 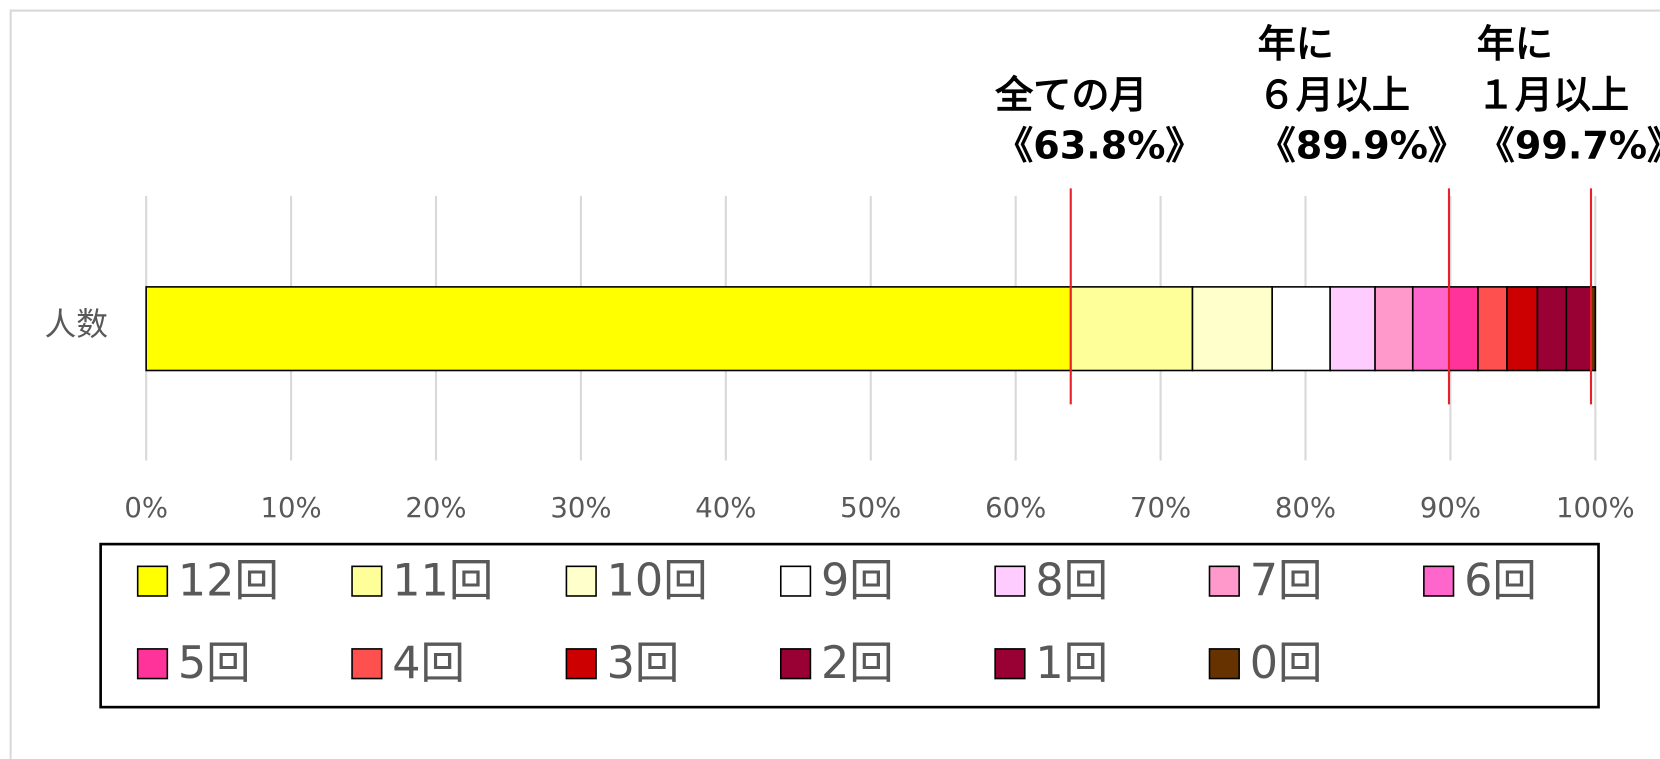 I want to click on x-tick-label: 10%, so click(x=290, y=508).